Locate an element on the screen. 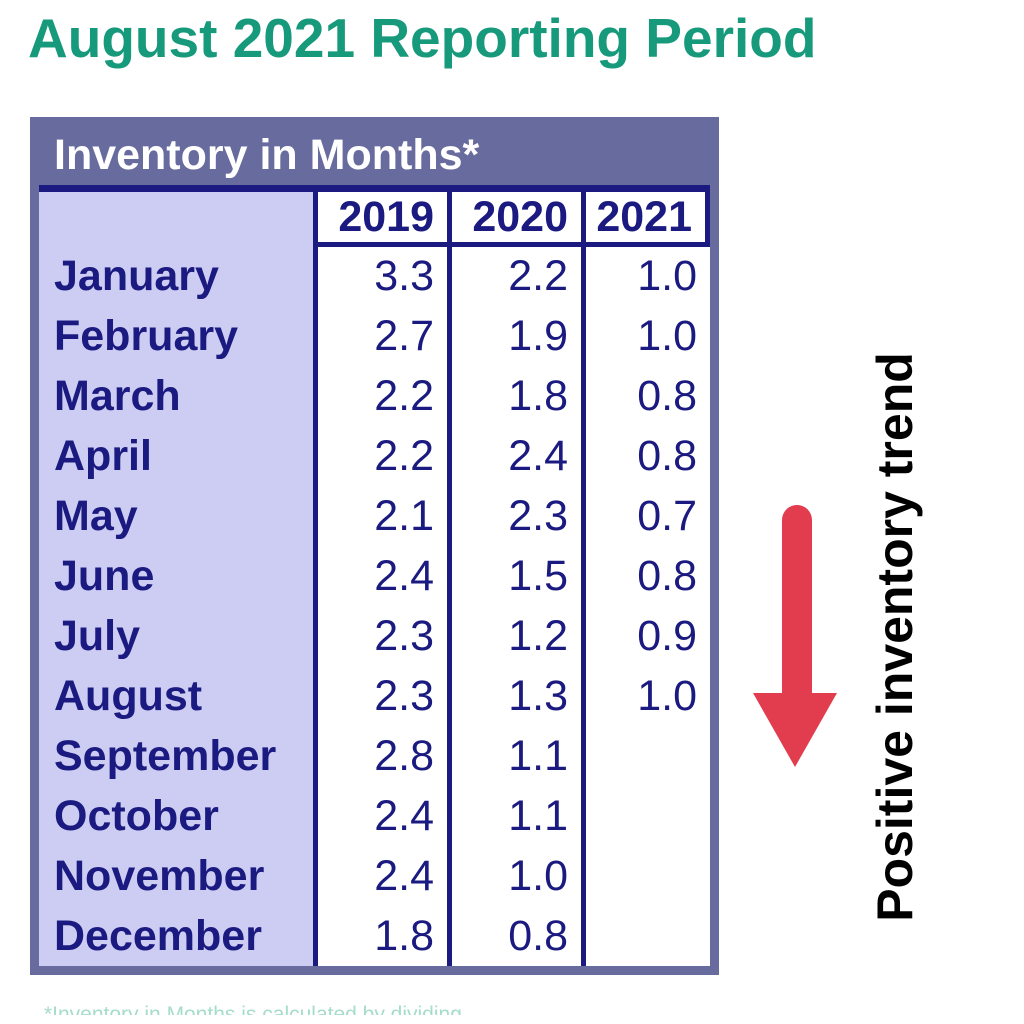 The image size is (1024, 1024). table-row: September 2.8 1.1 is located at coordinates (374, 756).